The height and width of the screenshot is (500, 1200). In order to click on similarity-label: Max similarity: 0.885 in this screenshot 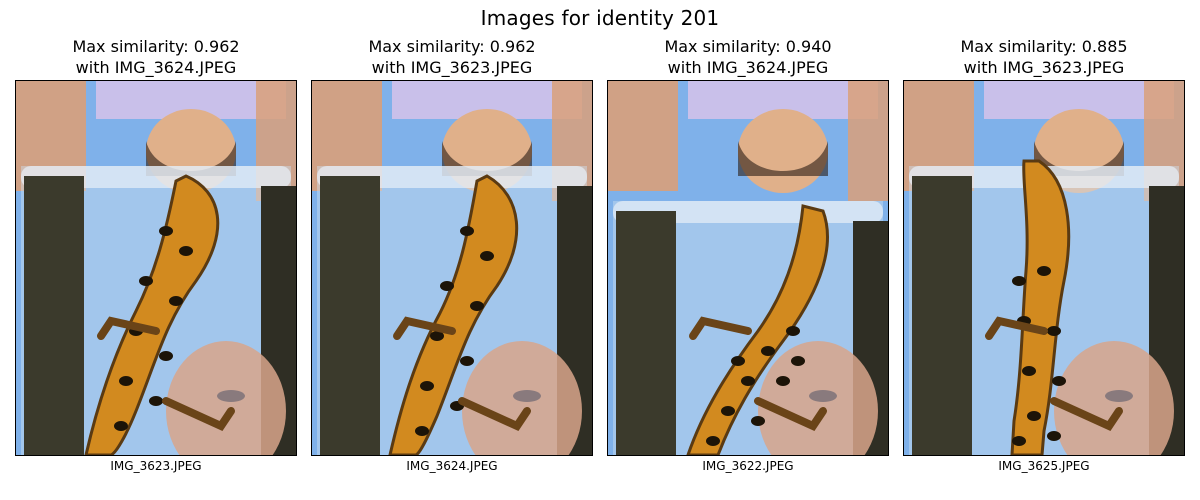, I will do `click(1044, 46)`.